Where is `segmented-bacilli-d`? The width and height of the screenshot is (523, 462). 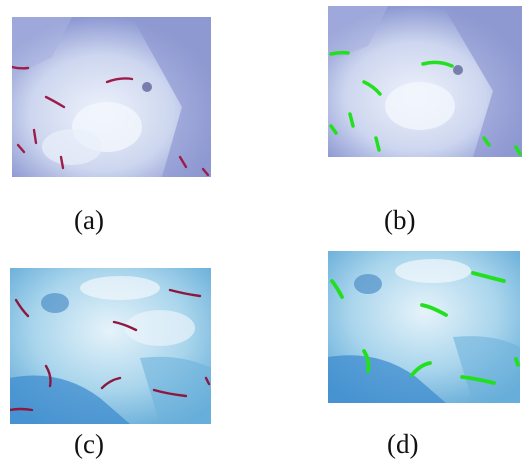 segmented-bacilli-d is located at coordinates (425, 328).